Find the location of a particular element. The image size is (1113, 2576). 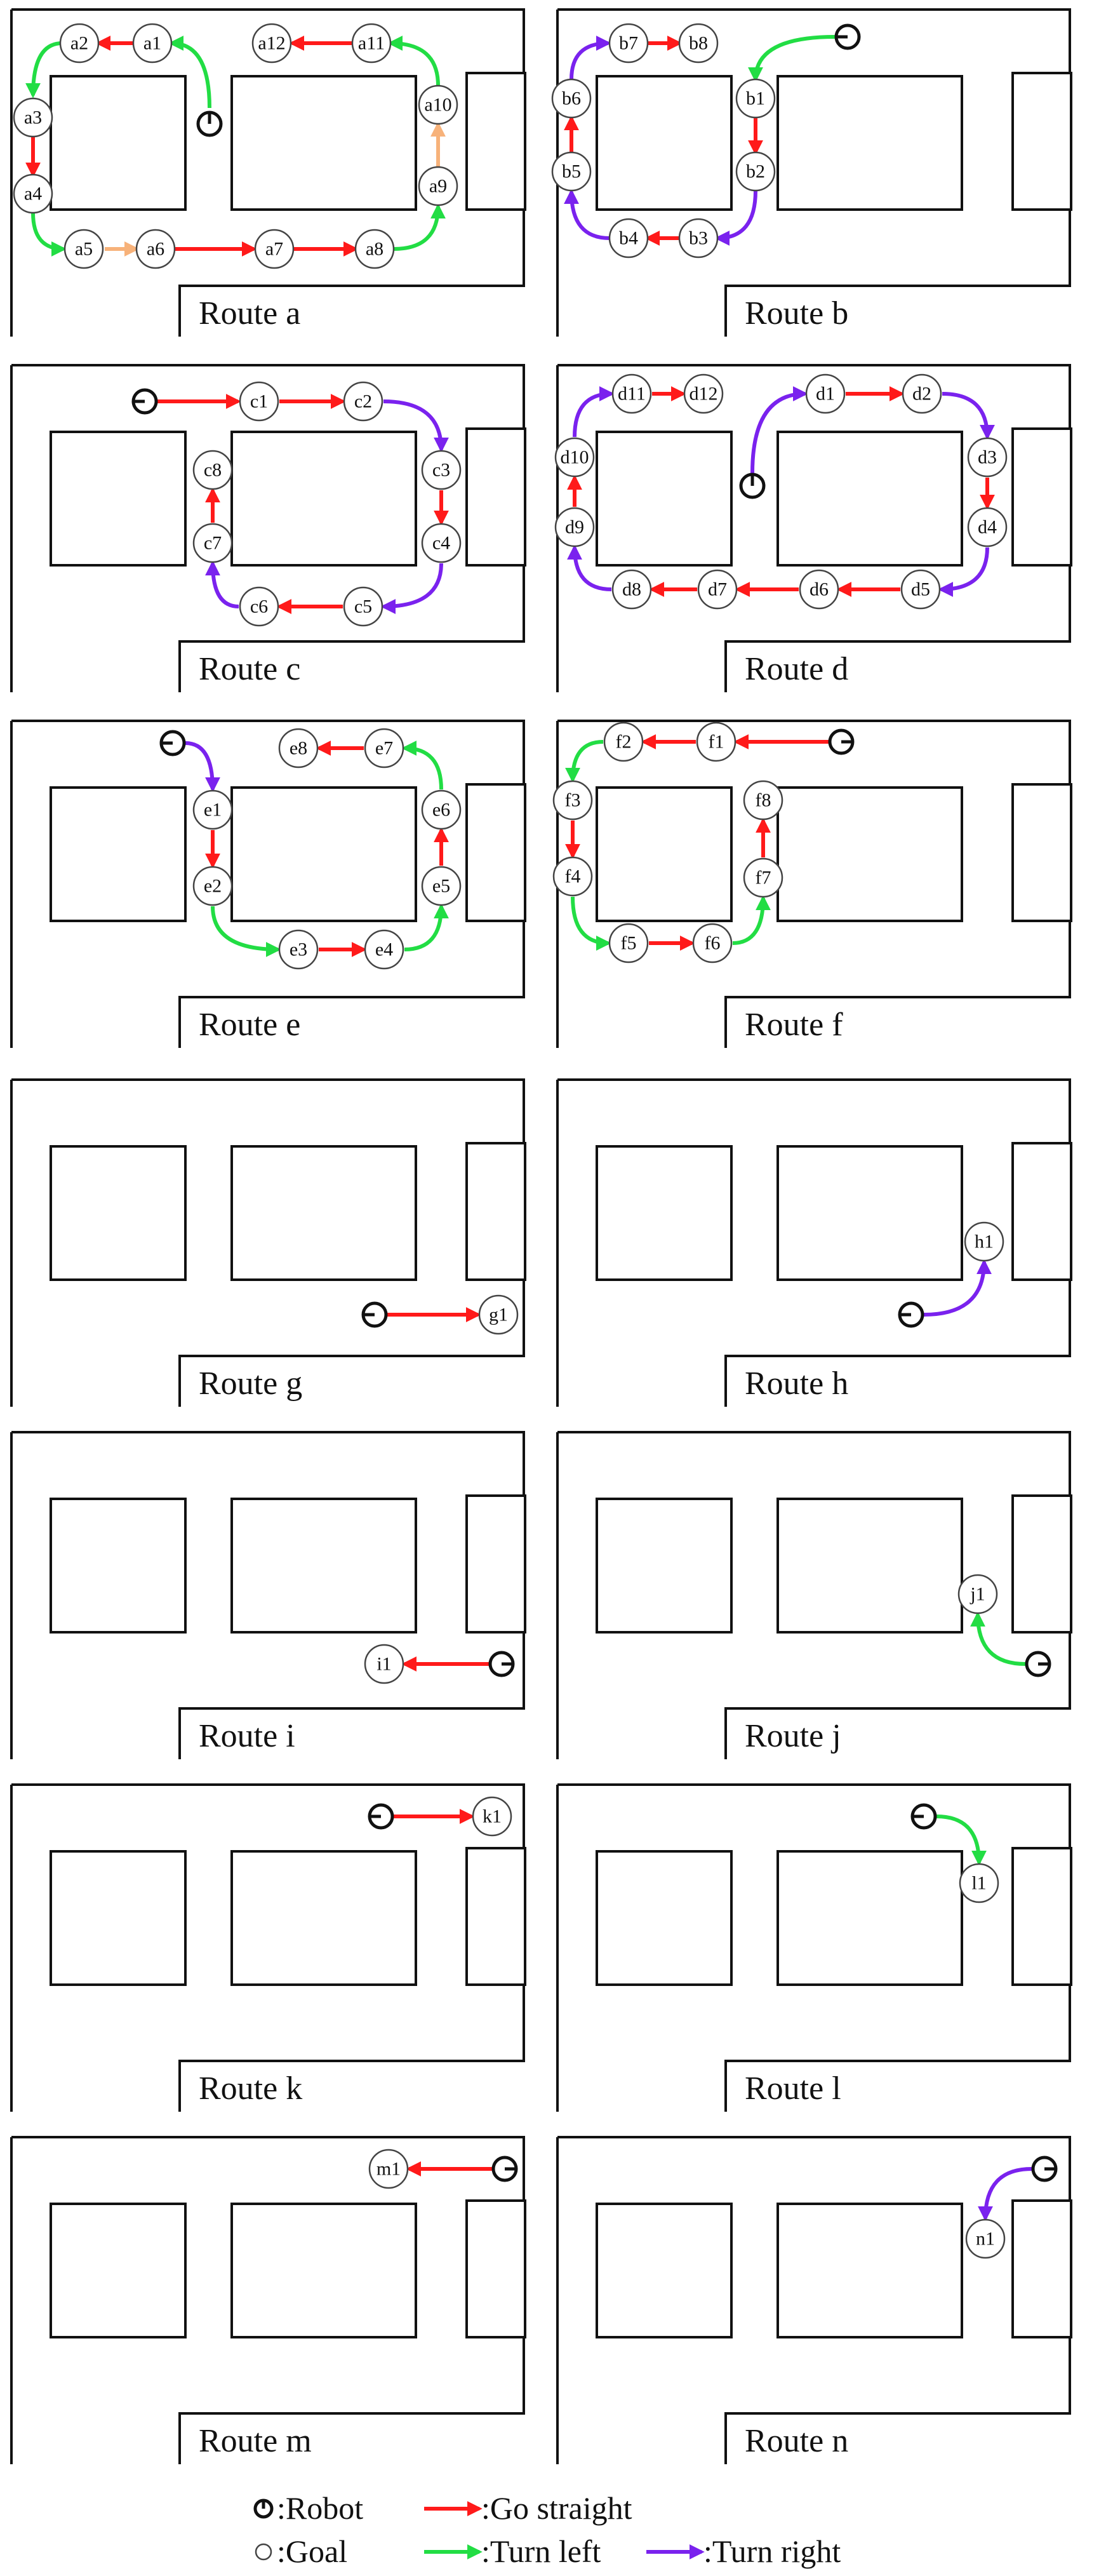

goal-label: c4 is located at coordinates (441, 543).